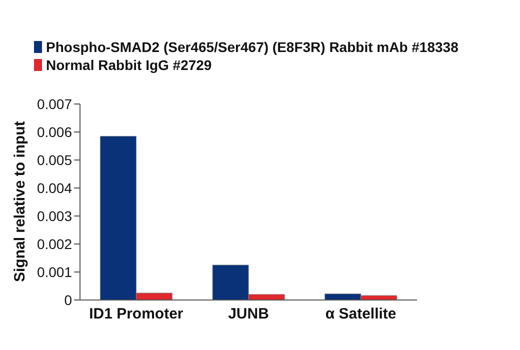 This screenshot has height=350, width=520. What do you see at coordinates (54, 104) in the screenshot?
I see `y-tick-label: 0.007` at bounding box center [54, 104].